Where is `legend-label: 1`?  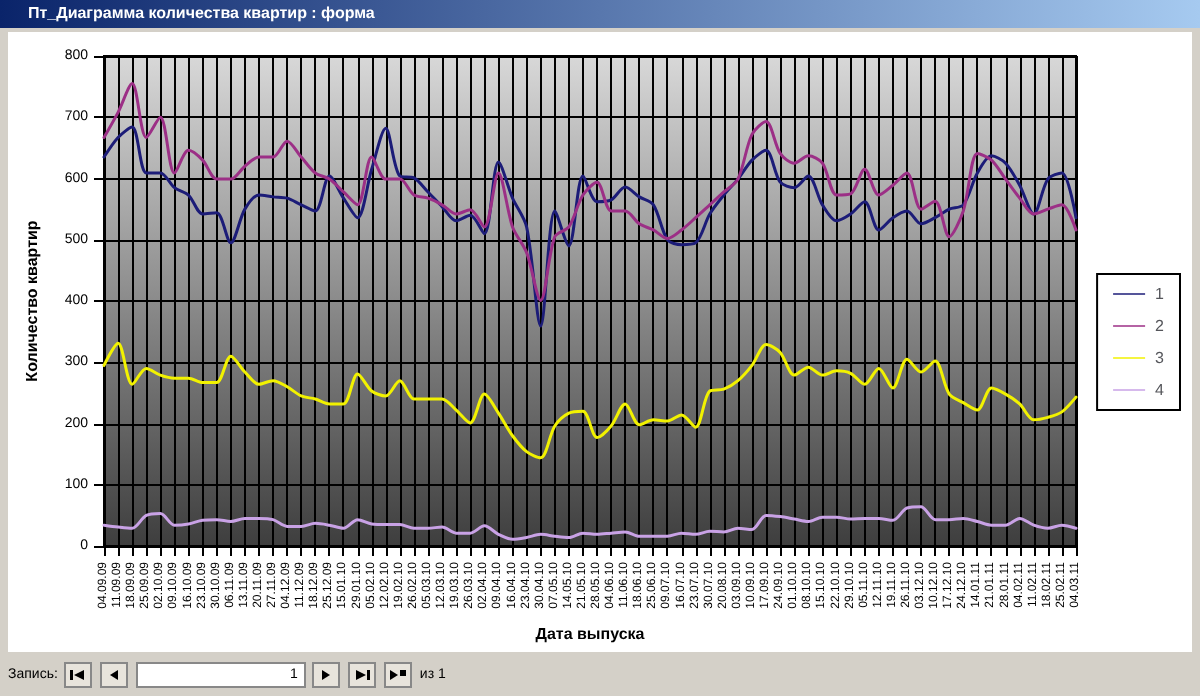
legend-label: 1 is located at coordinates (1160, 294).